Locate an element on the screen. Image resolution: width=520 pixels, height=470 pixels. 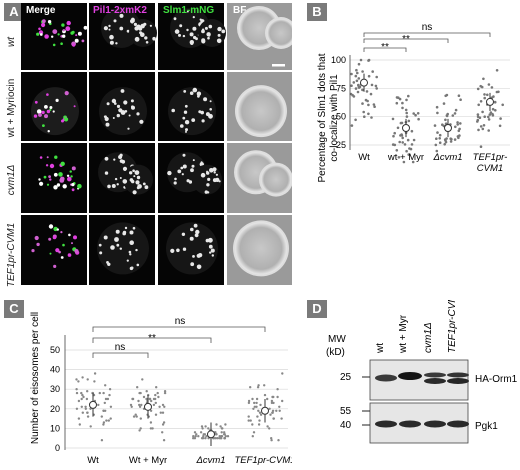
panel-c-ytick: 0 is located at coordinates (57, 448).